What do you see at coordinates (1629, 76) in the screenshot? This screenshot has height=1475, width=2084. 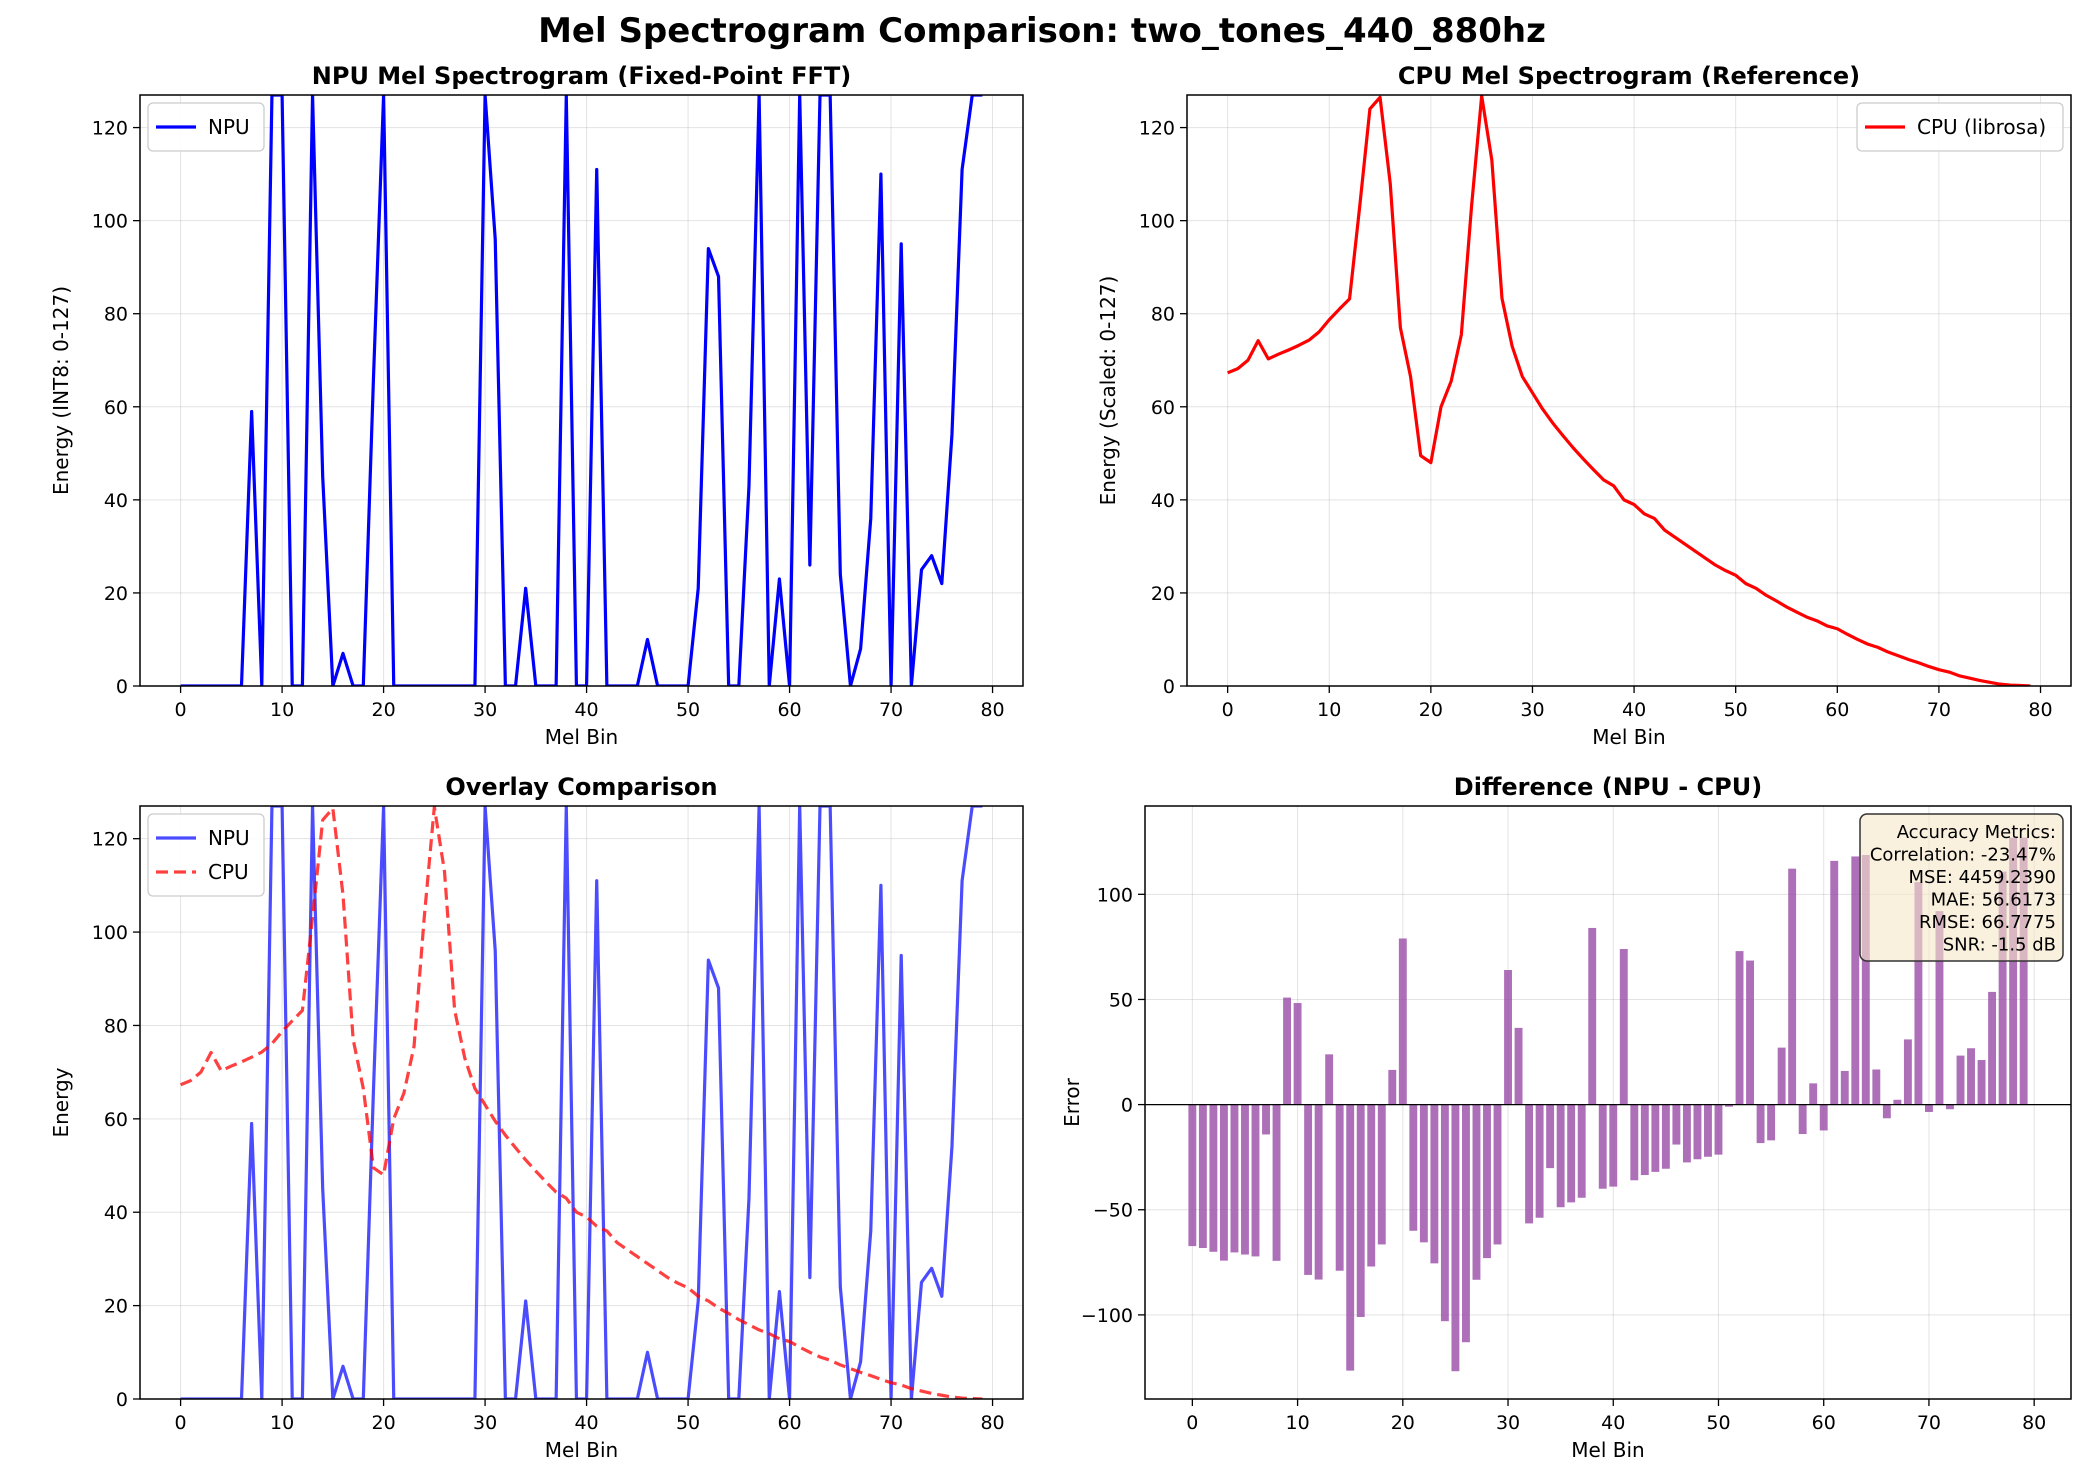 I see `panel-title: CPU Mel Spectrogram (Reference)` at bounding box center [1629, 76].